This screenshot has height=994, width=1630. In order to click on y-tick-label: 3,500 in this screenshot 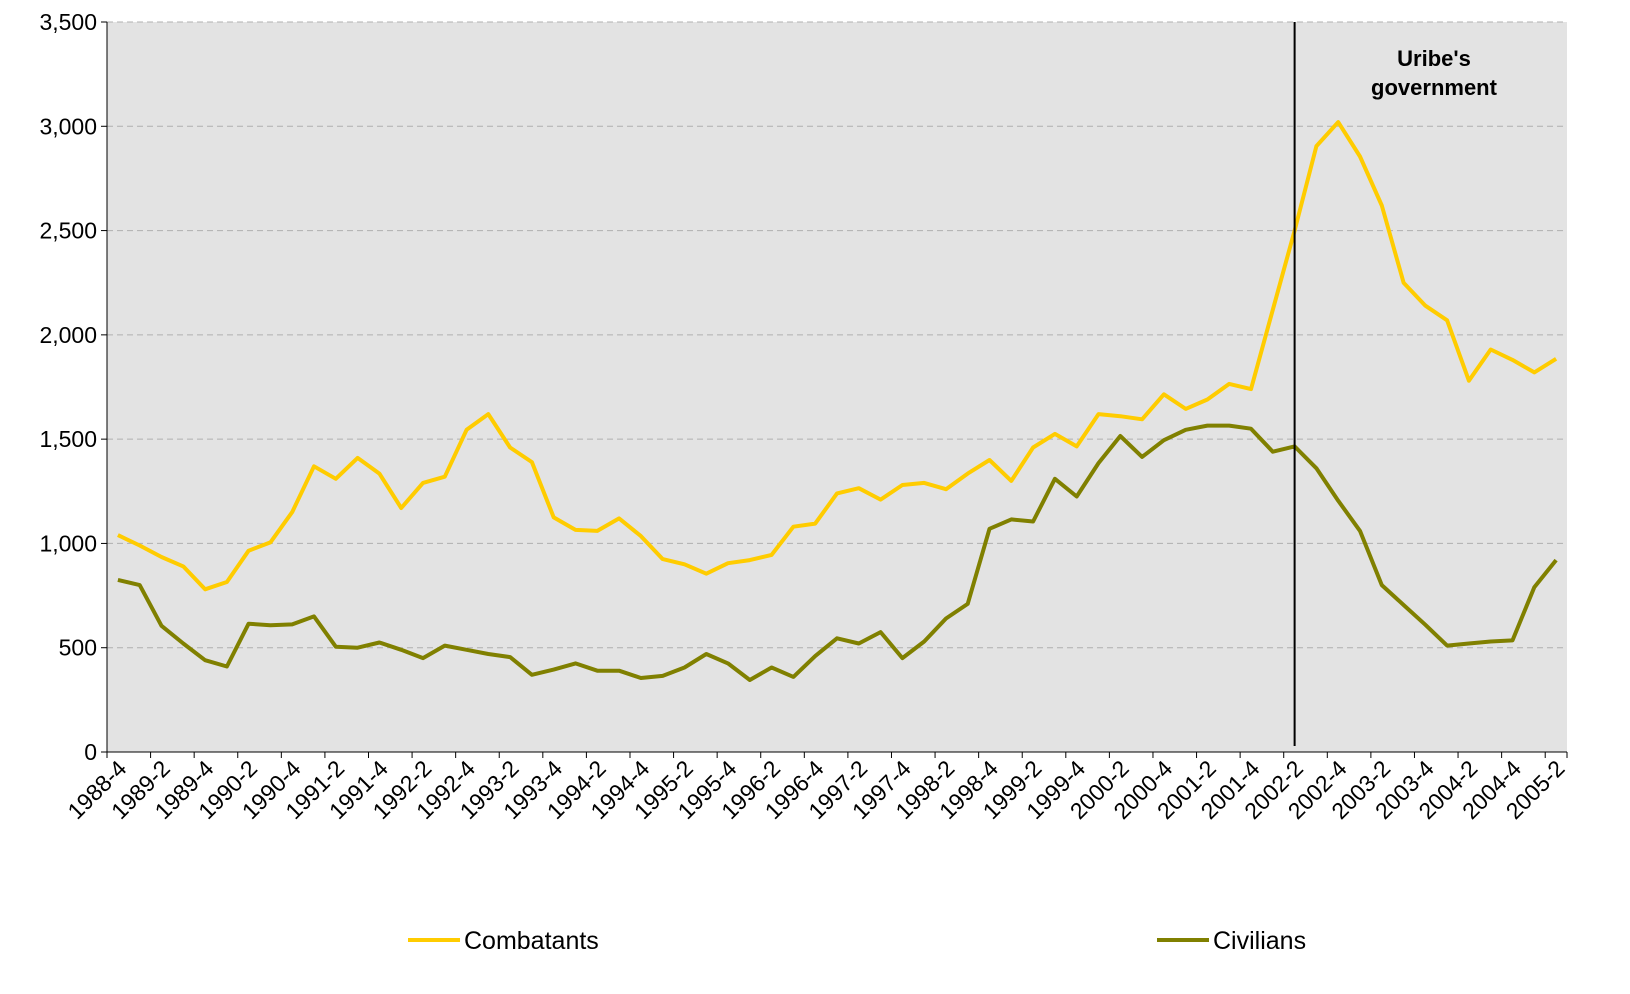, I will do `click(68, 22)`.